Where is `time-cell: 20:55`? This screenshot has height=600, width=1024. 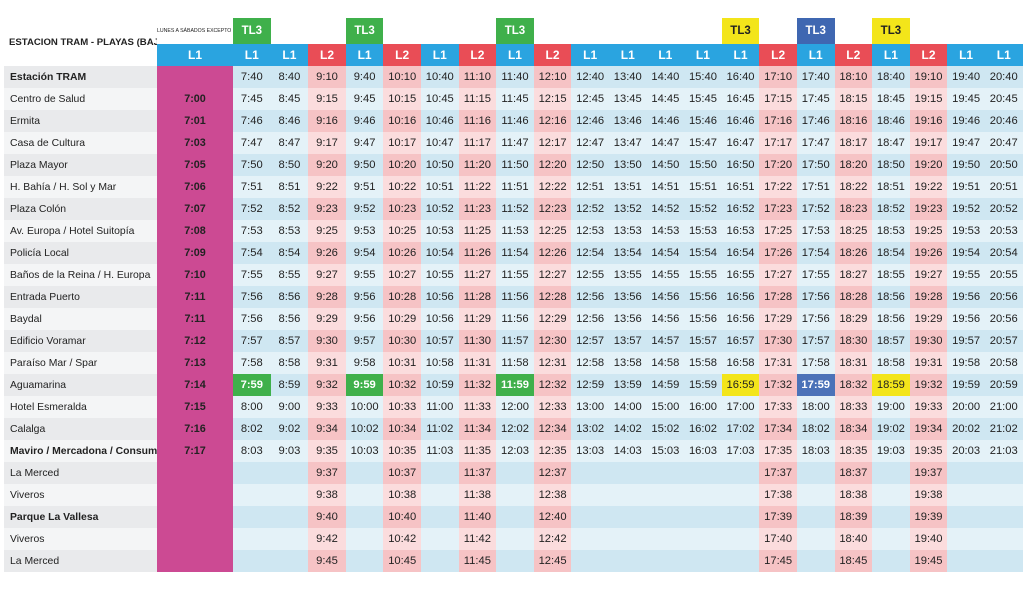 time-cell: 20:55 is located at coordinates (1003, 275).